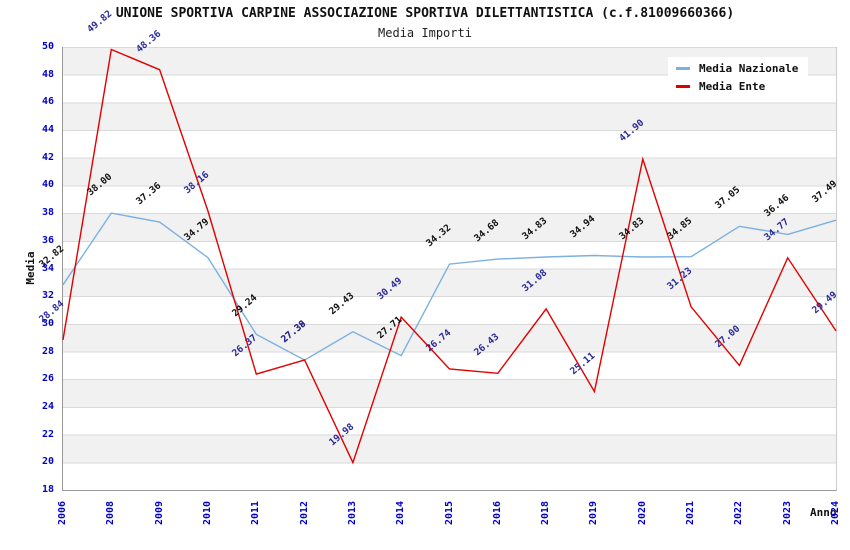 The height and width of the screenshot is (550, 850). What do you see at coordinates (545, 513) in the screenshot?
I see `x-tick-label: 2018` at bounding box center [545, 513].